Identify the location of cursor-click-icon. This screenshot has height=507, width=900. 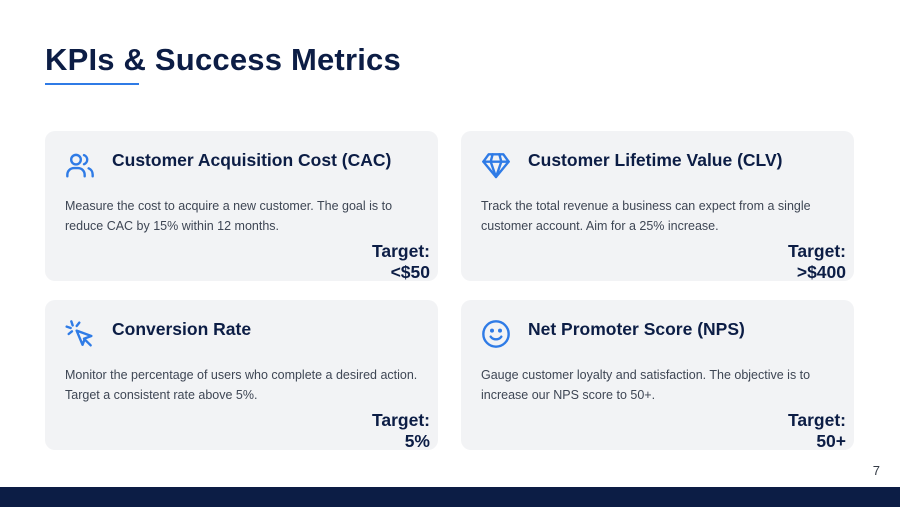
(80, 334).